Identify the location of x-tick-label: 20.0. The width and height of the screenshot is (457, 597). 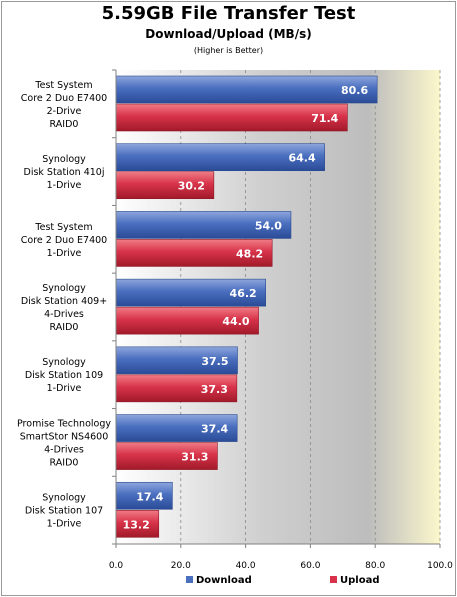
(181, 566).